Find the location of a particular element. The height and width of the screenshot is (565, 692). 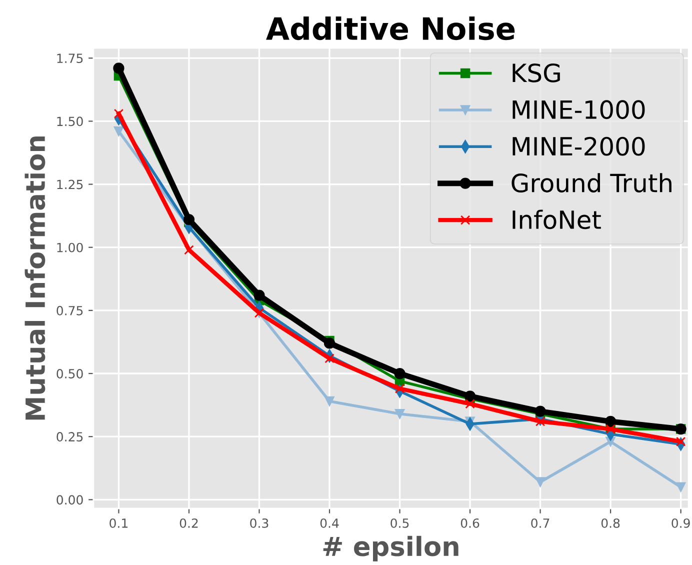

x-tick-label: 0.9 is located at coordinates (681, 523).